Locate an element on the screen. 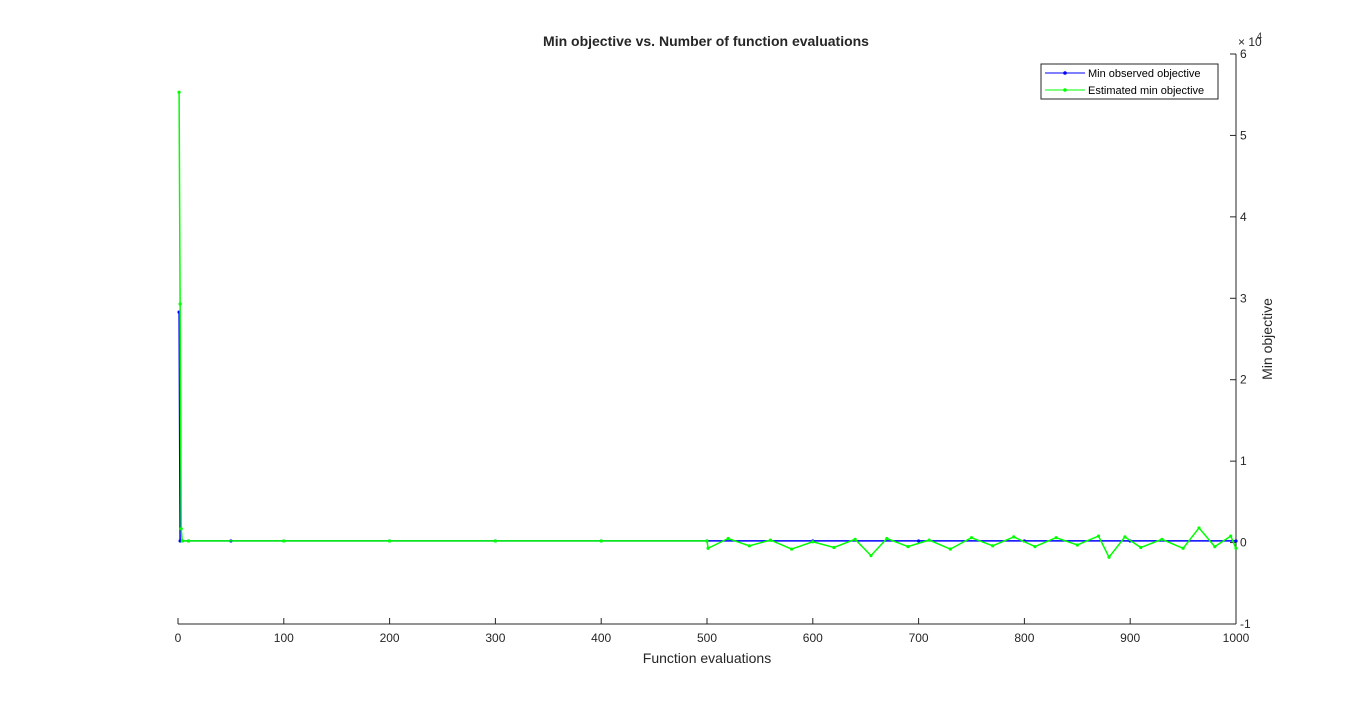 The image size is (1366, 701). y-tick-label: 4 is located at coordinates (1243, 217).